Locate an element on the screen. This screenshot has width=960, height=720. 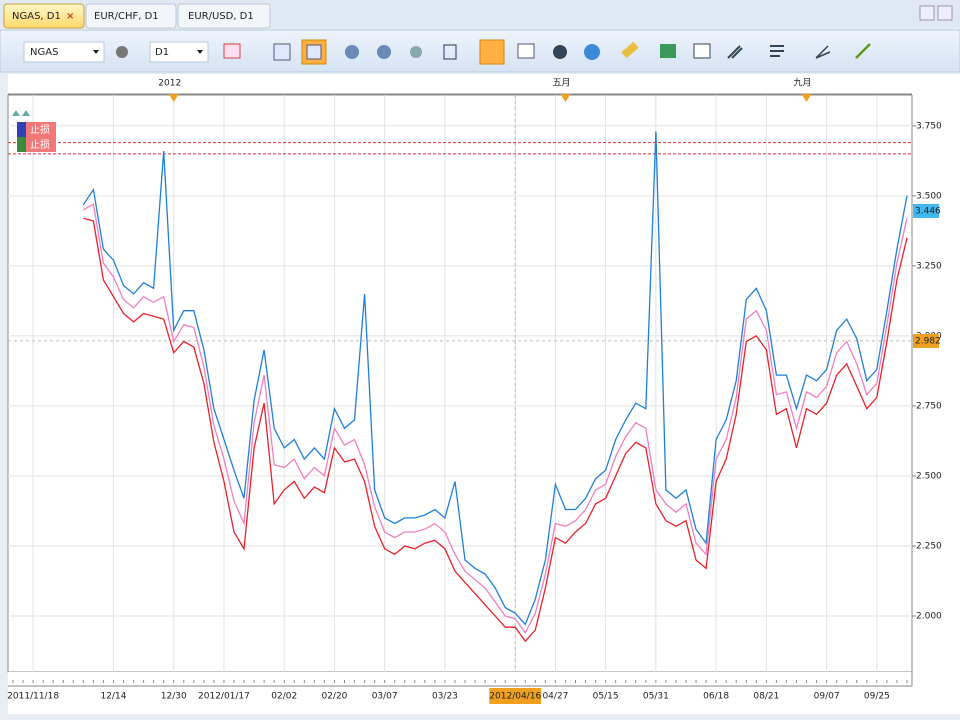
current-price-label: 3.446 is located at coordinates (928, 211).